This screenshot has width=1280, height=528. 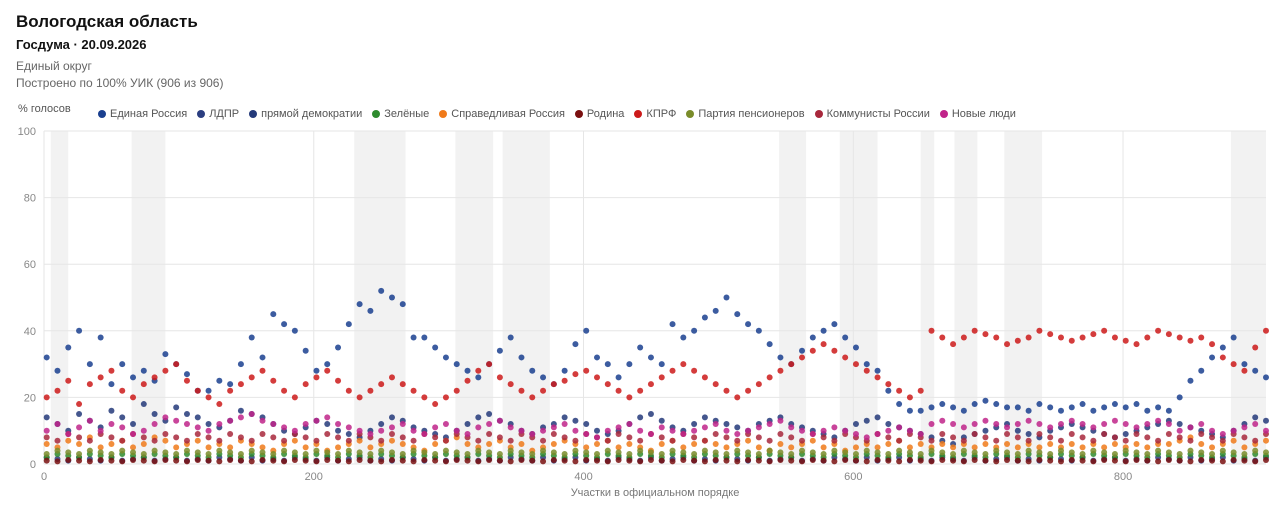 I want to click on x-tick-label: 400, so click(x=583, y=477).